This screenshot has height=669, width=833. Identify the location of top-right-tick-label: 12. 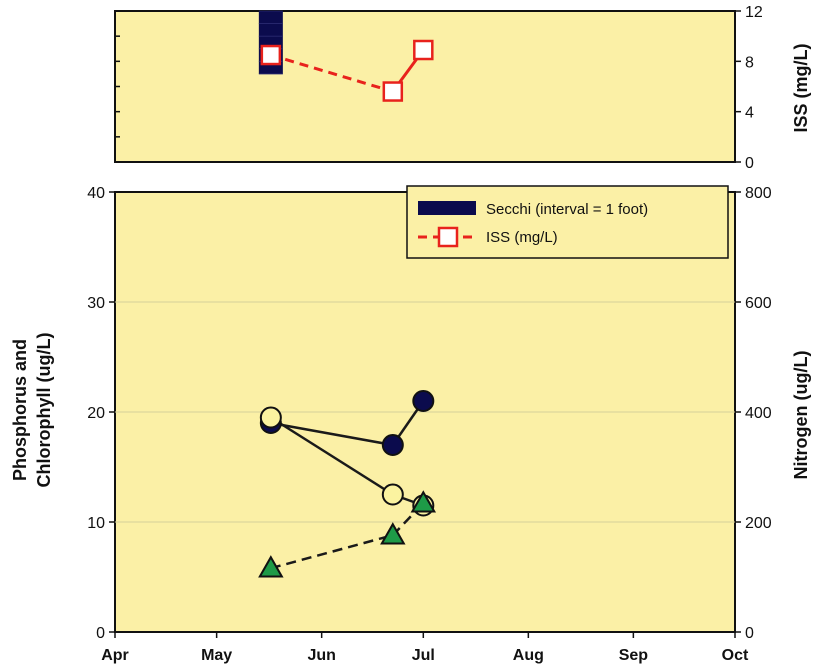
(754, 12).